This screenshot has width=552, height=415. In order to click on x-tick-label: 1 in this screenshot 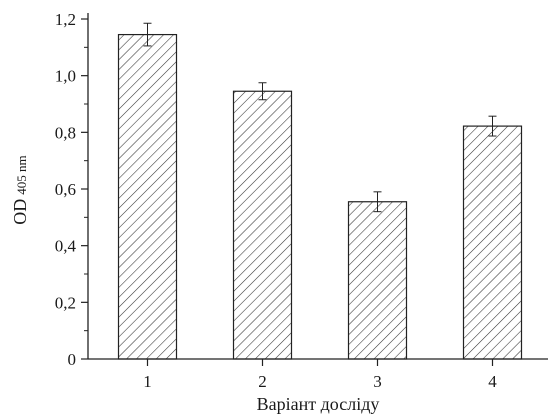, I will do `click(147, 381)`.